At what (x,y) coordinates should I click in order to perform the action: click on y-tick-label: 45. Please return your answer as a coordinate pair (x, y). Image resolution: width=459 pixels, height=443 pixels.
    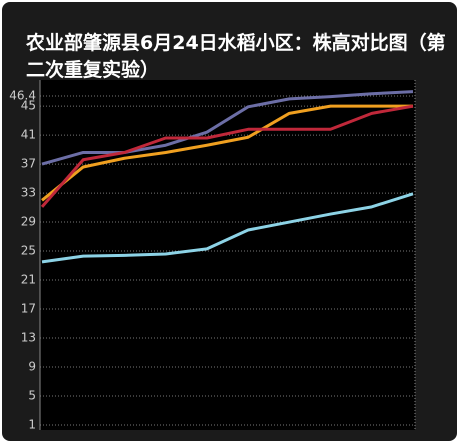
    Looking at the image, I should click on (28, 106).